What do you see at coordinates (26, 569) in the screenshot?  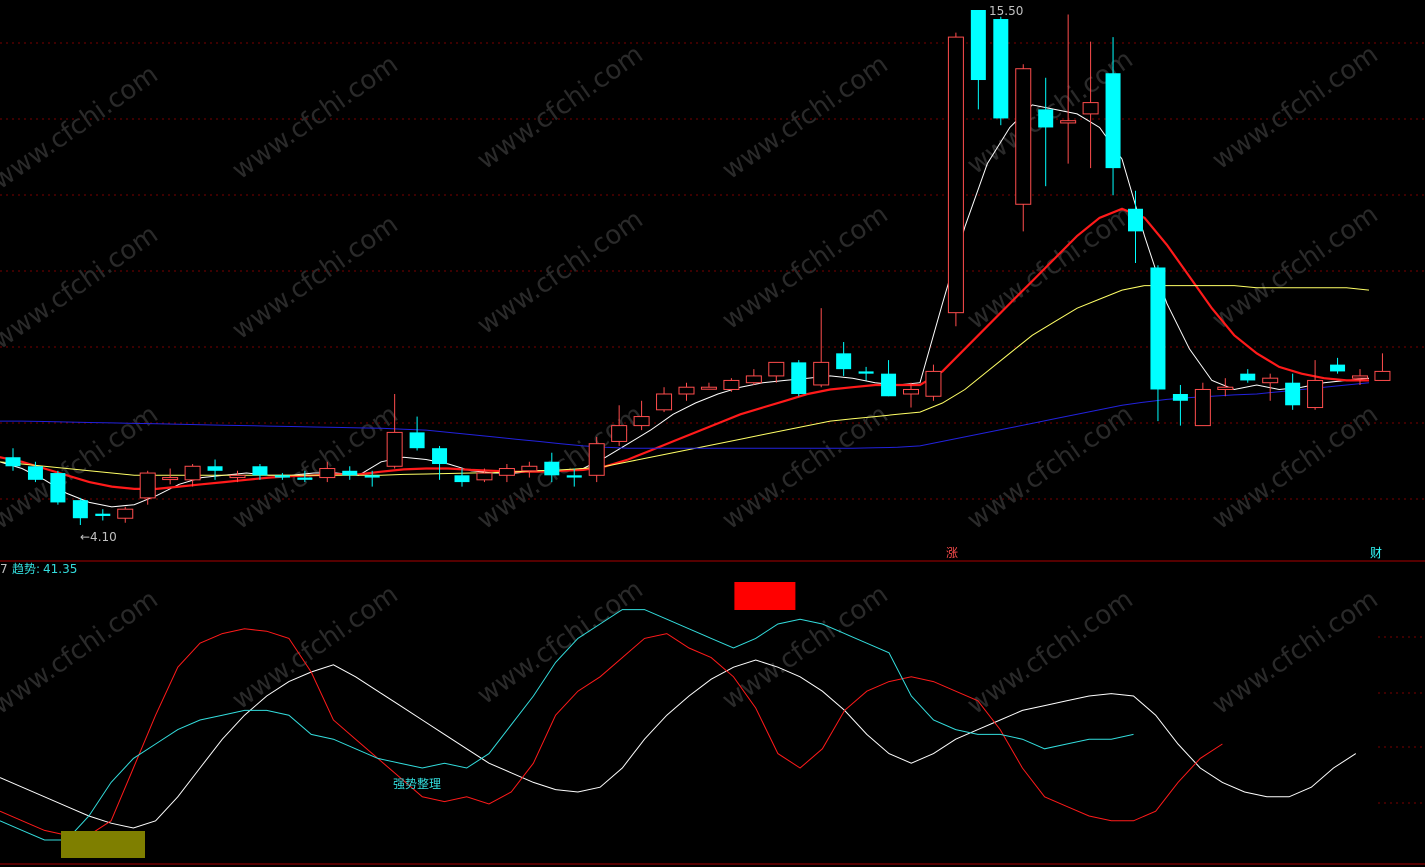 I see `indicator-title: 趋势:` at bounding box center [26, 569].